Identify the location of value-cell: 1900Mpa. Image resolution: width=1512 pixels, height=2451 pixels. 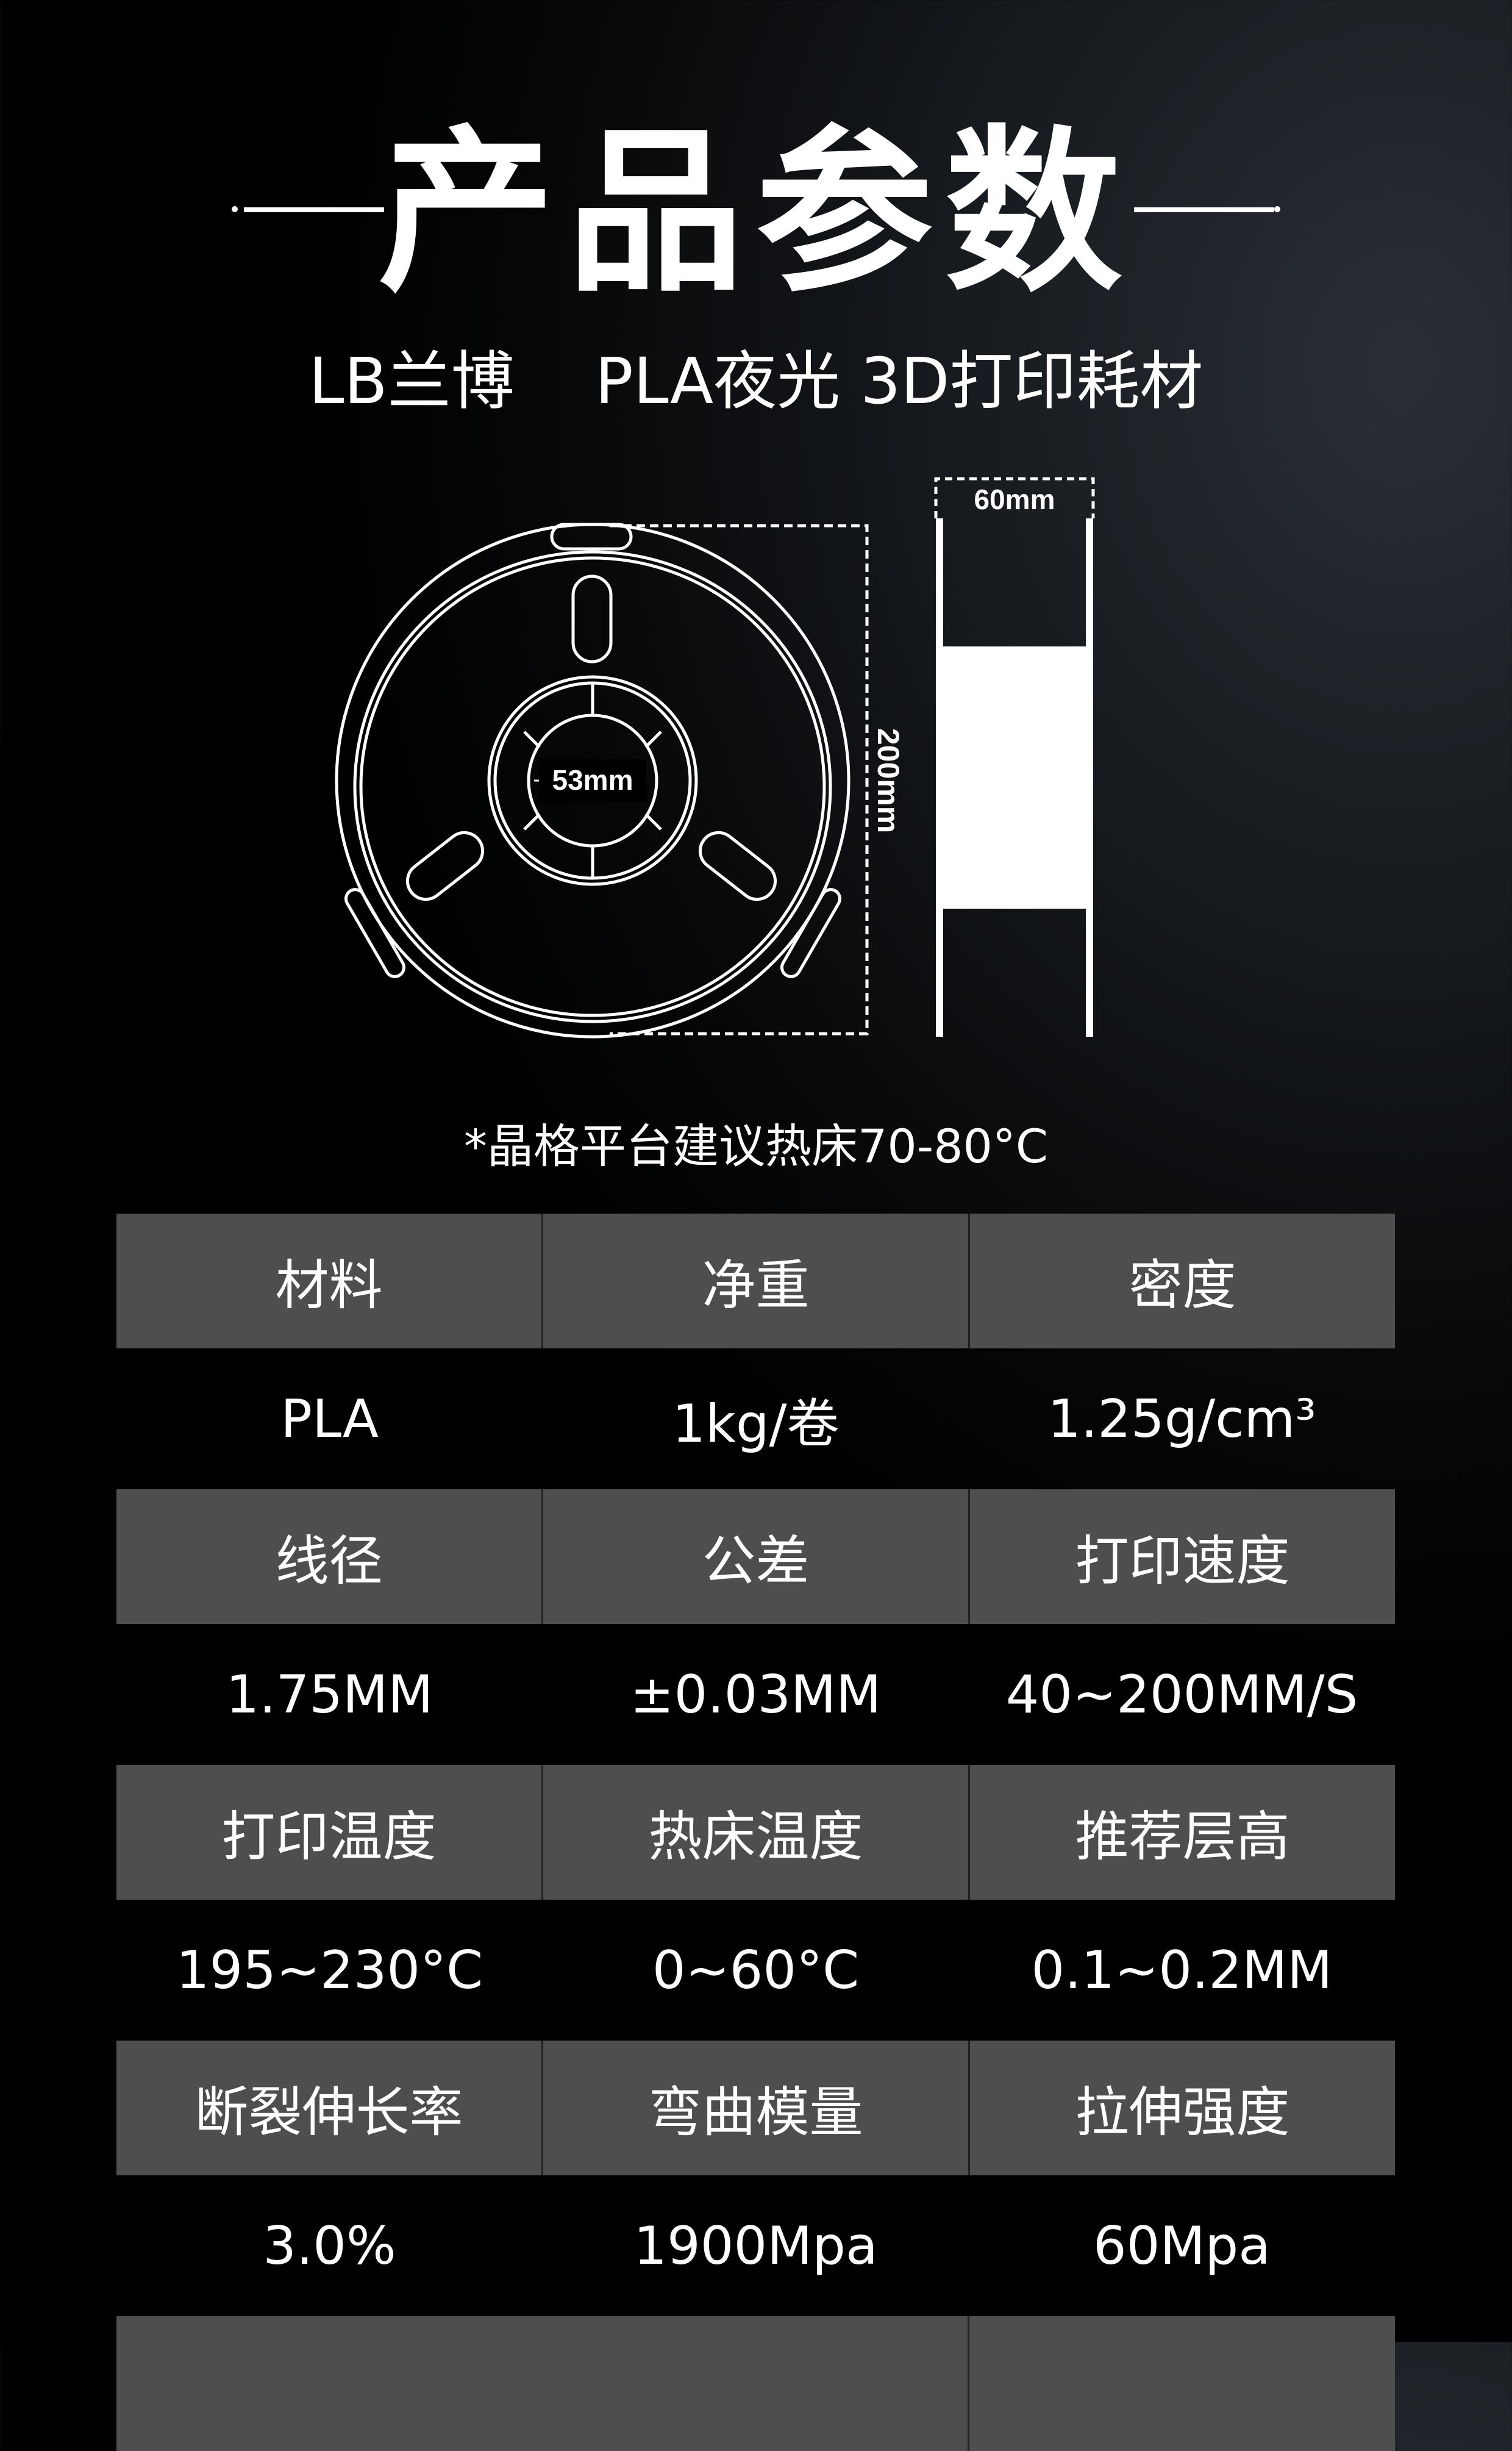
(755, 2246).